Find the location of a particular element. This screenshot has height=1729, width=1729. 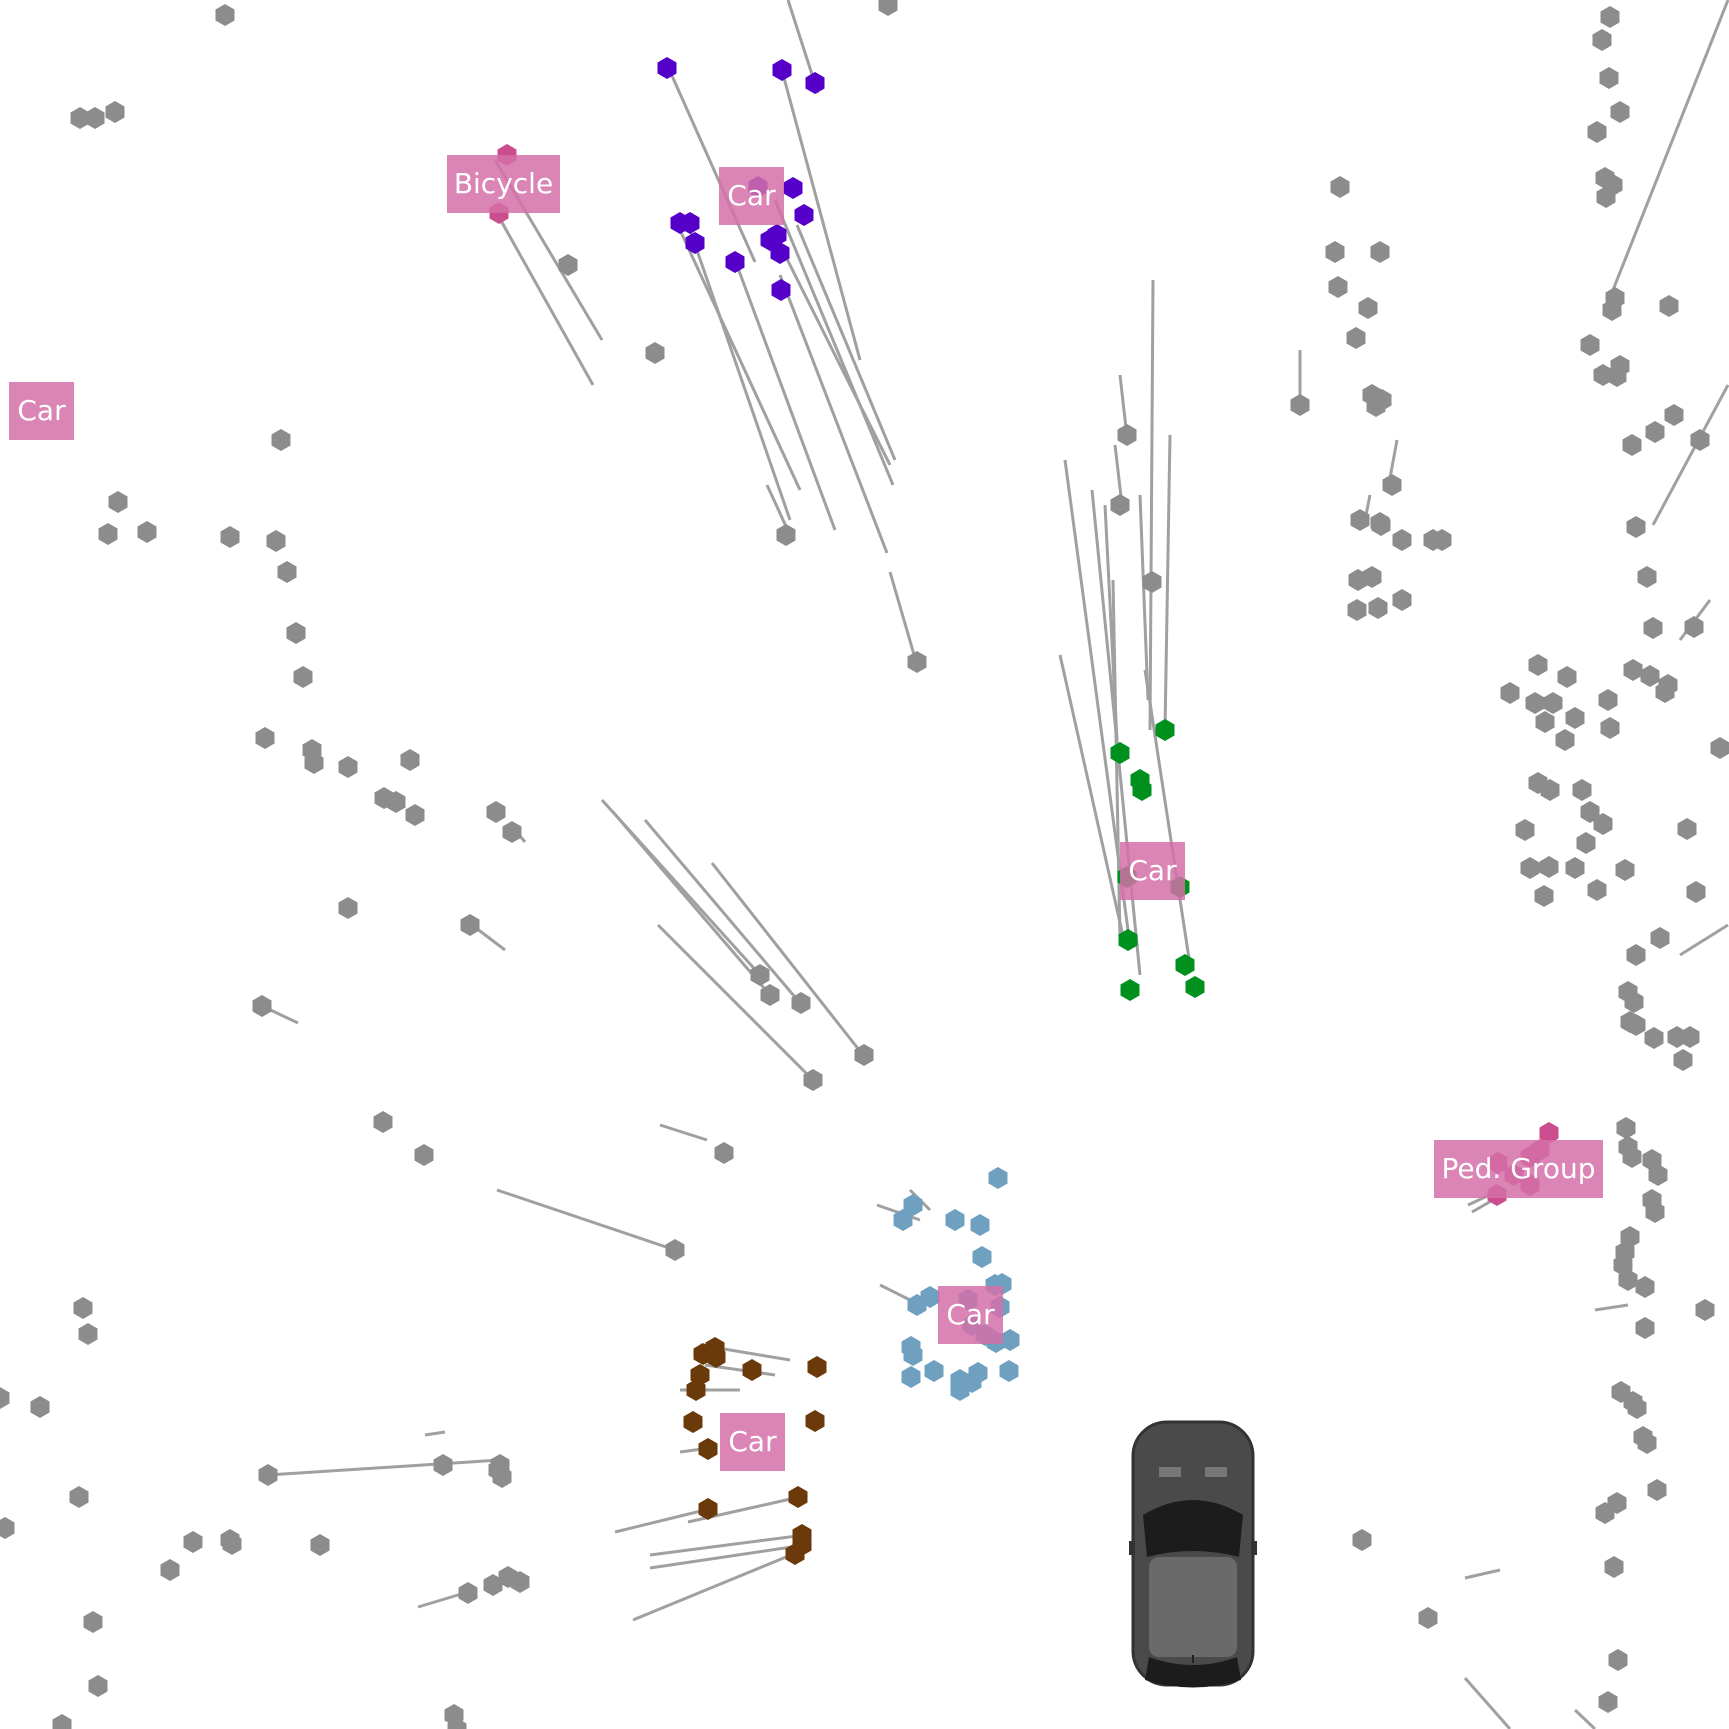

label-car-center: Car is located at coordinates (1152, 871).